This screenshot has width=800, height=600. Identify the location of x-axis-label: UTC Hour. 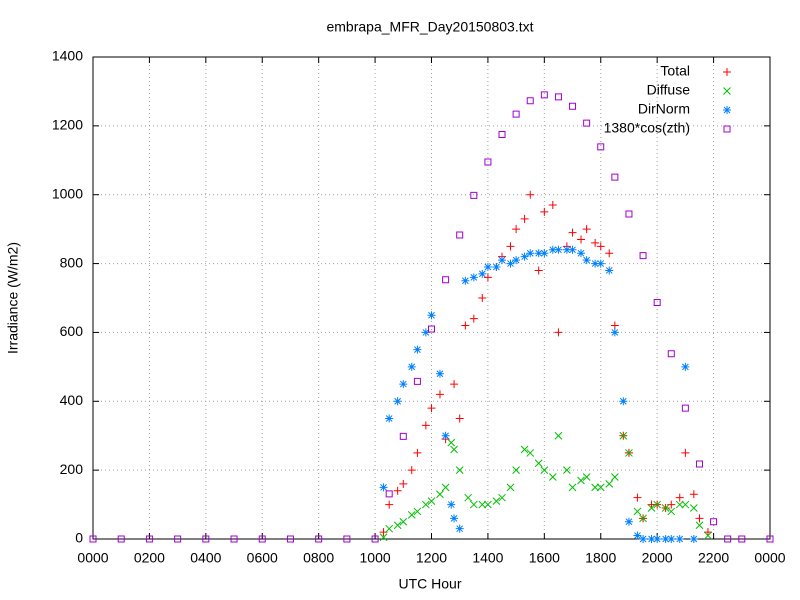
(429, 584).